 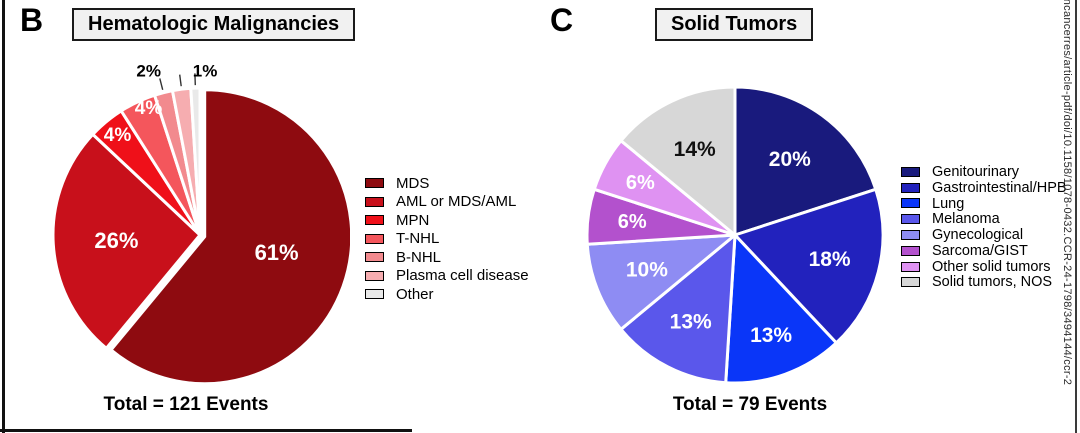 I want to click on pie-percent-label-outside: 2%, so click(x=148, y=71).